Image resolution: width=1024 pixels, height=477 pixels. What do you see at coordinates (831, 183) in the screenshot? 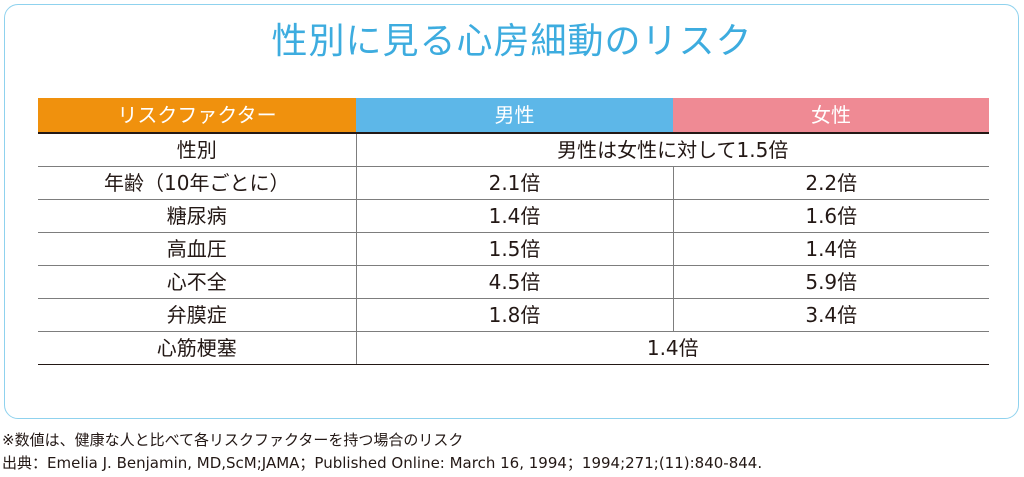
I see `female-value-cell: 2.2倍` at bounding box center [831, 183].